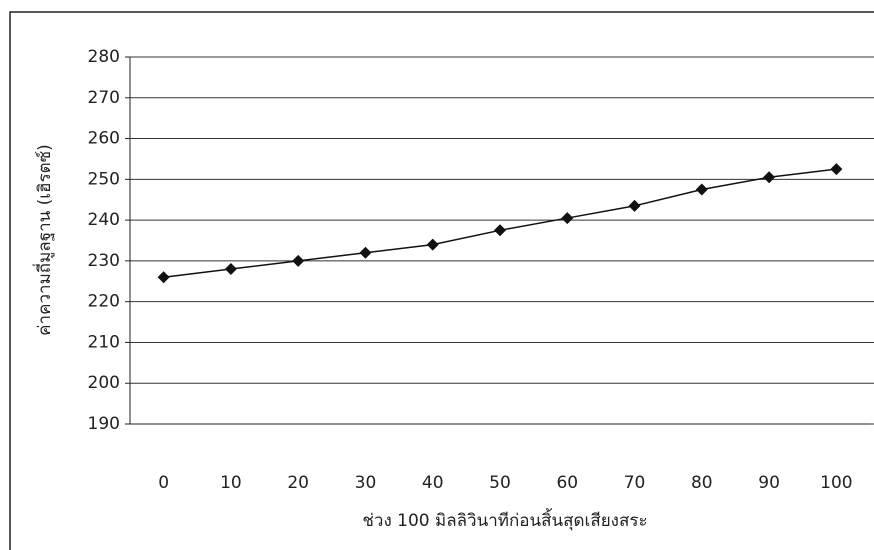 The width and height of the screenshot is (874, 550). I want to click on y-tick-label: 280, so click(104, 57).